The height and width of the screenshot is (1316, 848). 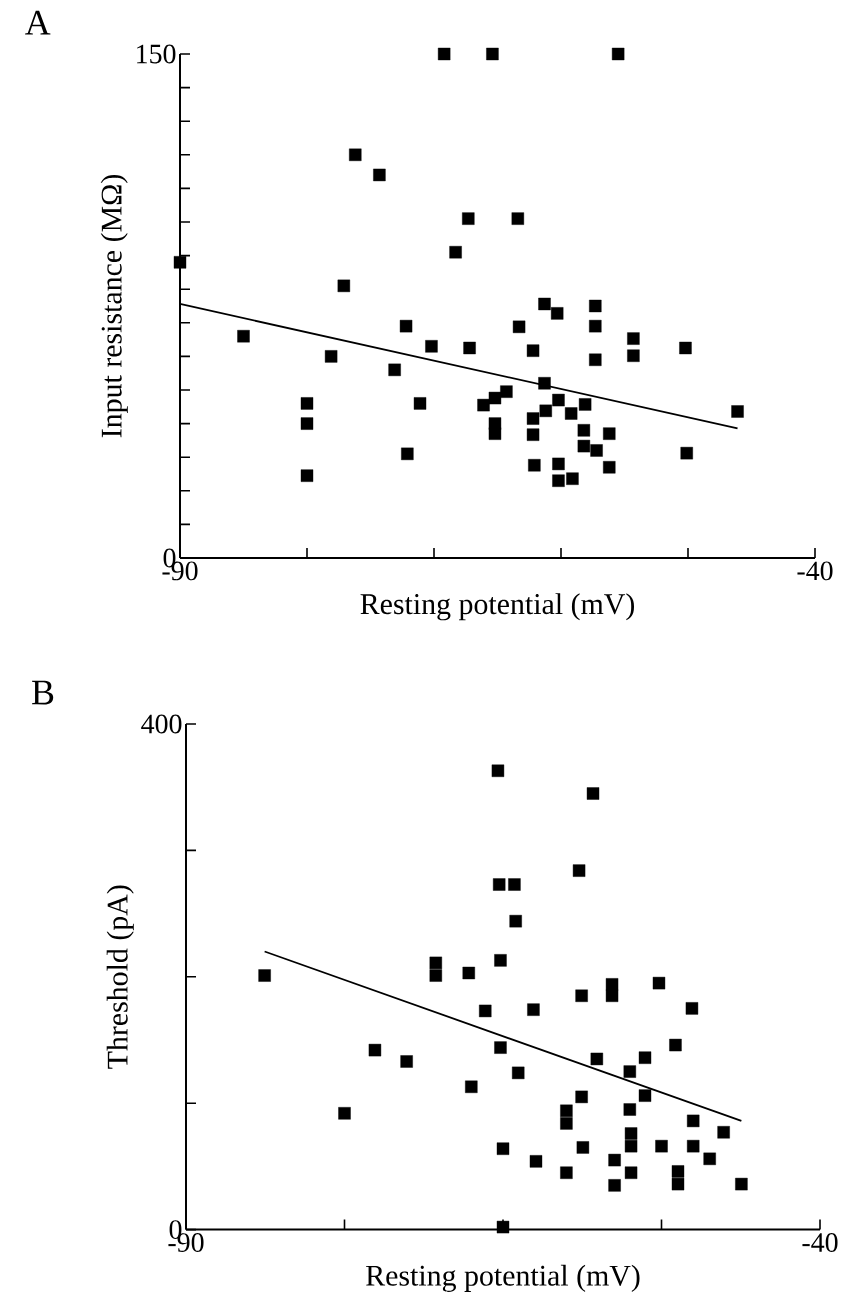 I want to click on chart-title: B, so click(x=43, y=692).